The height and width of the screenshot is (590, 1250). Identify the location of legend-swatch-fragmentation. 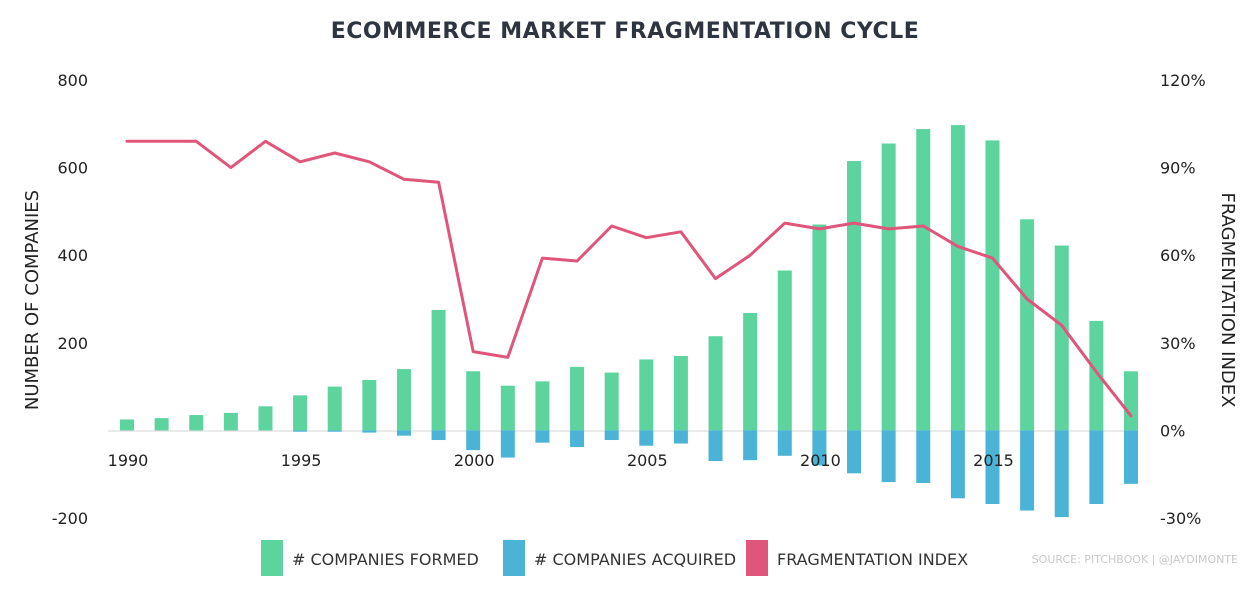
(757, 558).